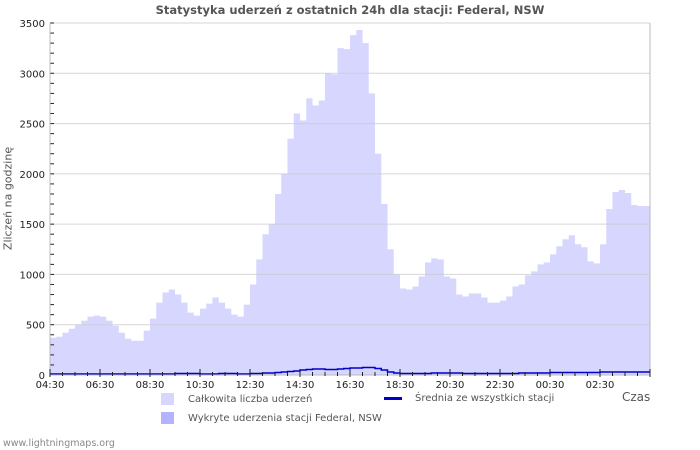  Describe the element at coordinates (32, 175) in the screenshot. I see `y-tick-label: 2000` at that location.